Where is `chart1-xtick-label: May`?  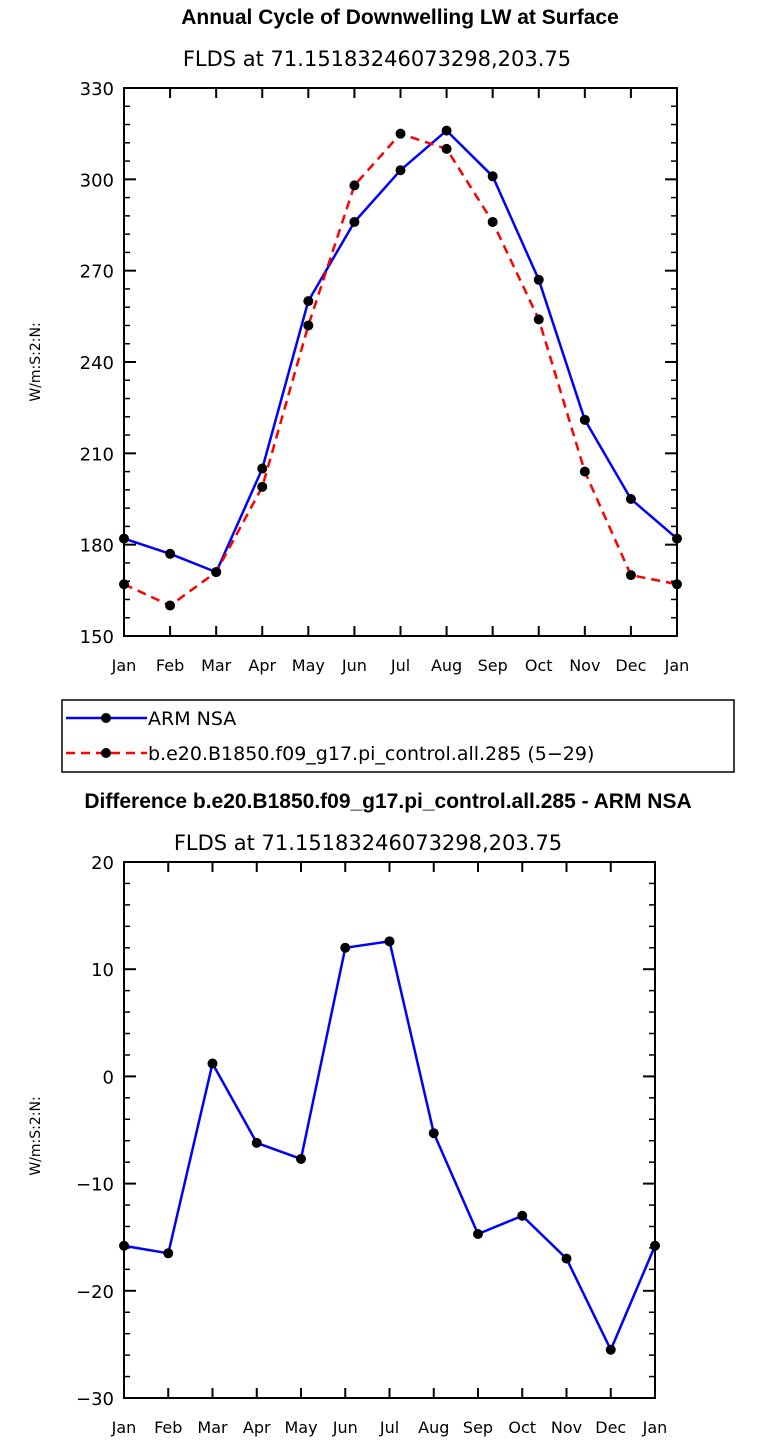
chart1-xtick-label: May is located at coordinates (308, 665).